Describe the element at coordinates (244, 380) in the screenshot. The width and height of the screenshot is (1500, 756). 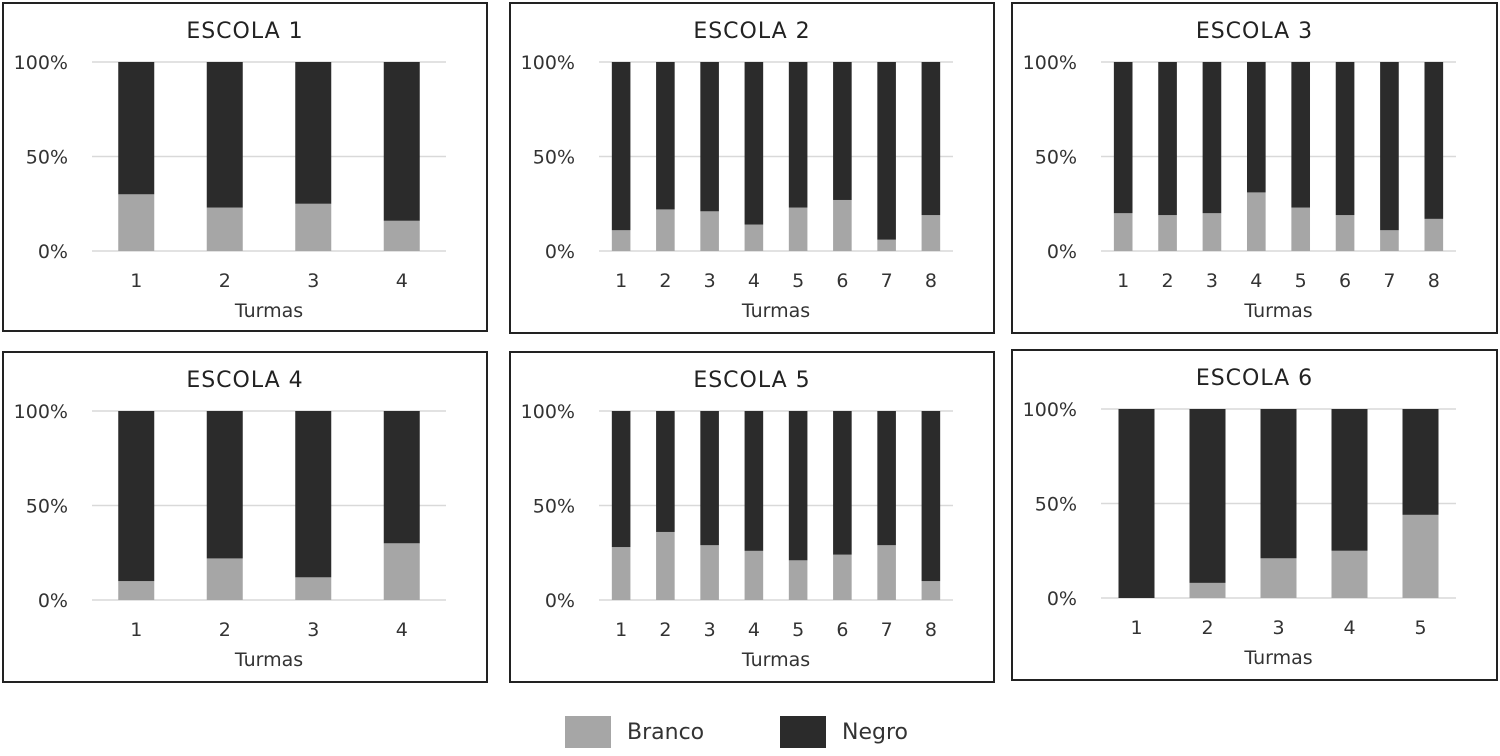
I see `chart-title: ESCOLA 4` at that location.